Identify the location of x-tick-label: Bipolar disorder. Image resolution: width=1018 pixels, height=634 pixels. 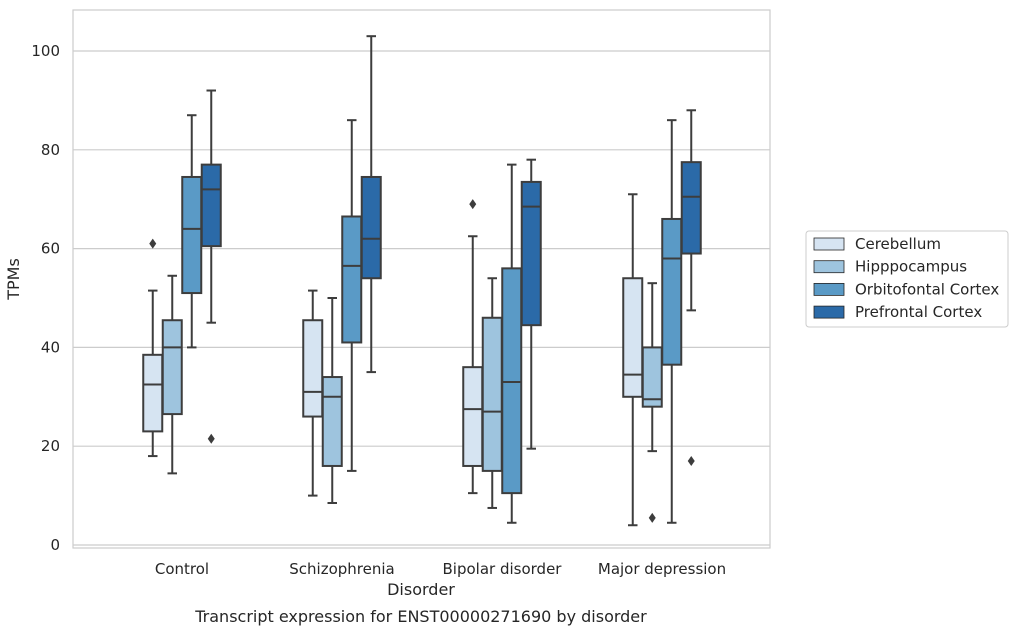
(503, 569).